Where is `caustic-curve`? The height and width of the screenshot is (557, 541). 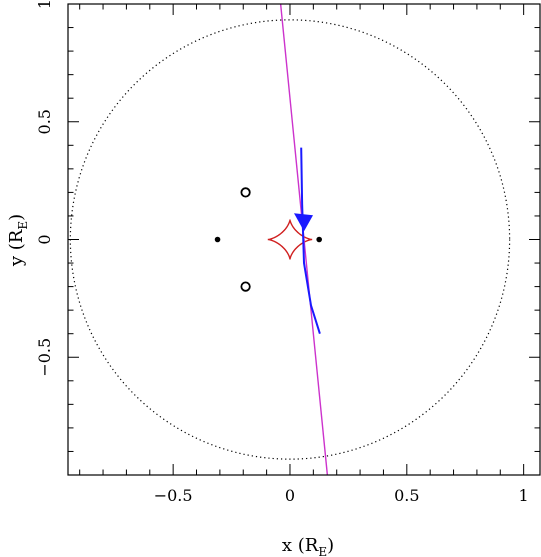 caustic-curve is located at coordinates (290, 239).